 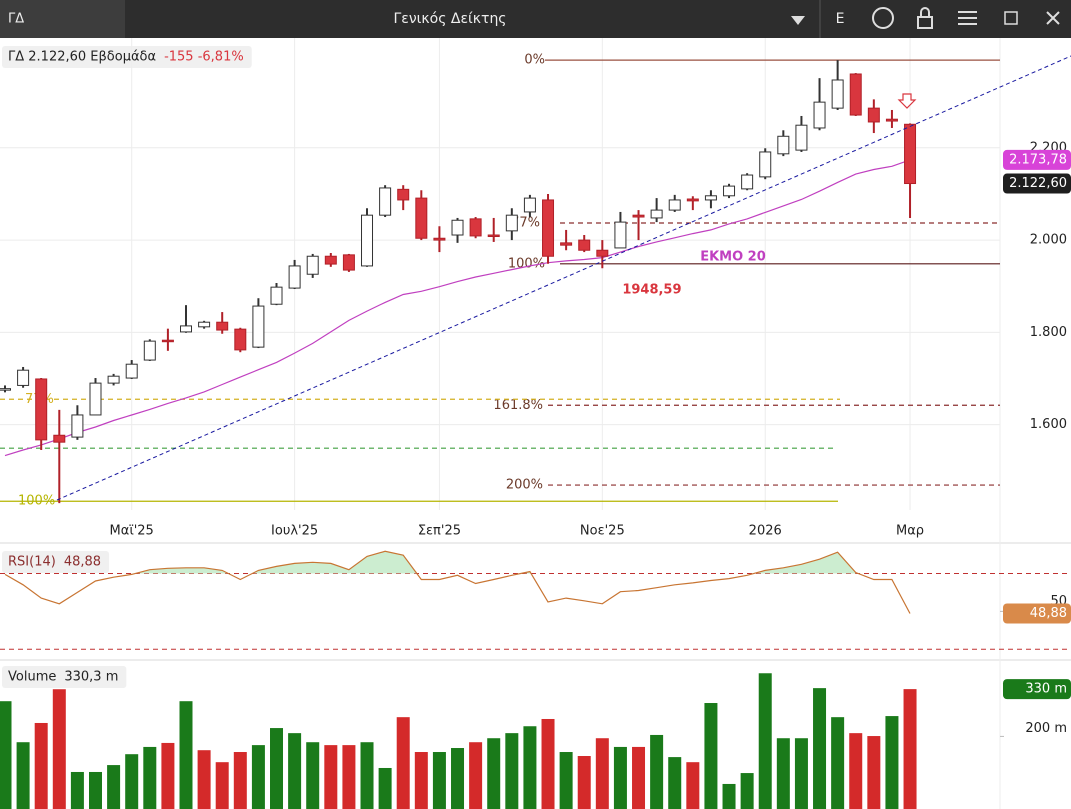 What do you see at coordinates (925, 12) in the screenshot?
I see `lock-shackle` at bounding box center [925, 12].